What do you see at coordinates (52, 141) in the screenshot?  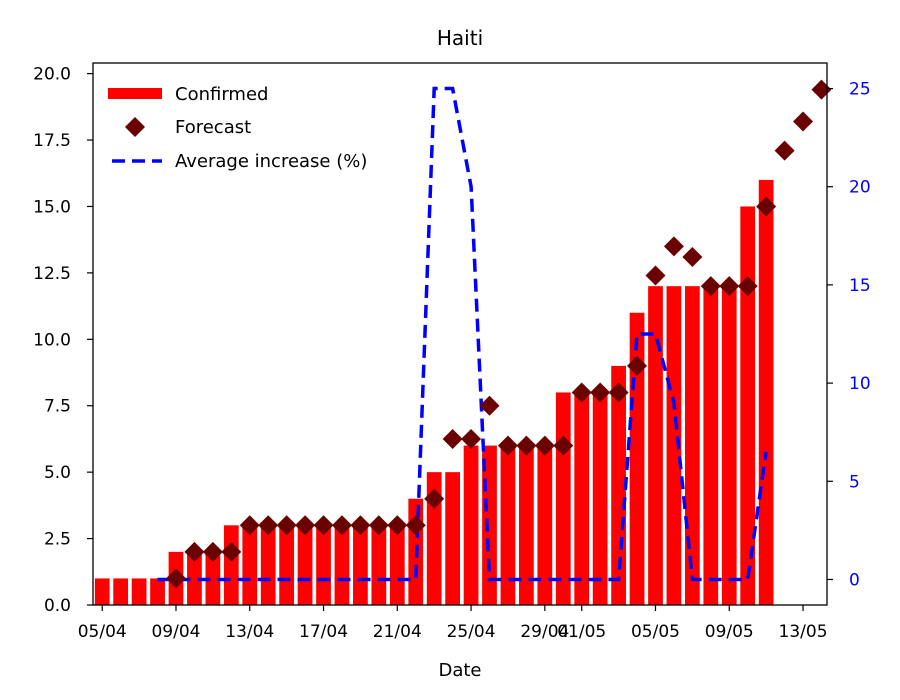 I see `y-tick-label: 17.5` at bounding box center [52, 141].